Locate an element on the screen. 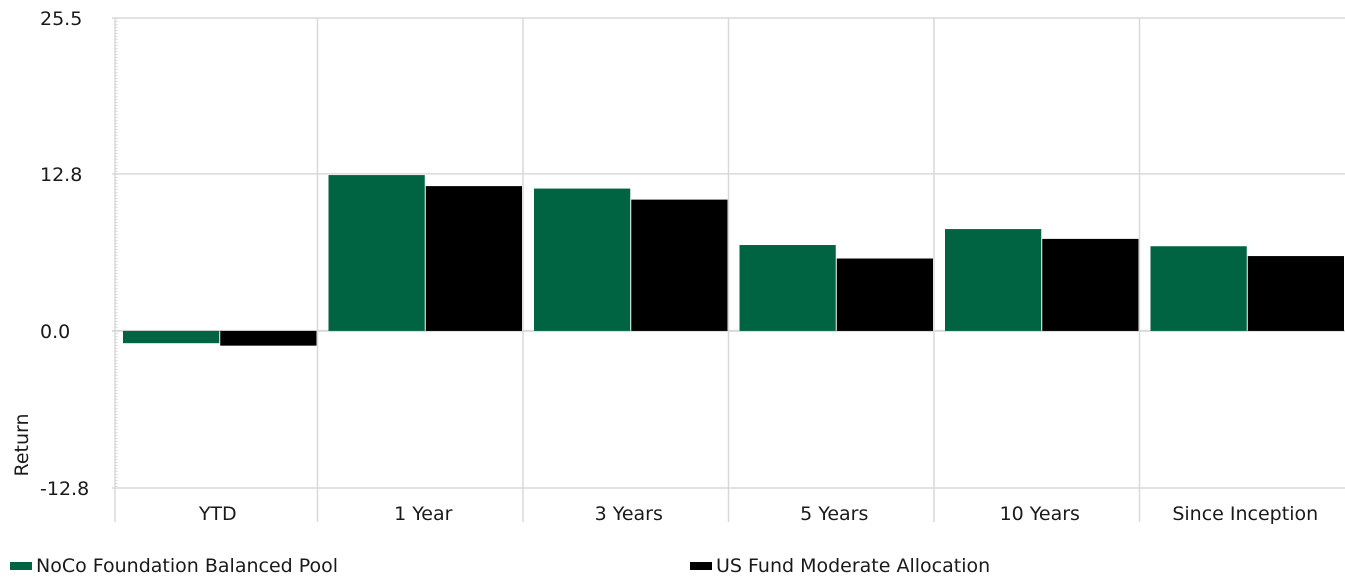  x-tick-label: YTD is located at coordinates (217, 514).